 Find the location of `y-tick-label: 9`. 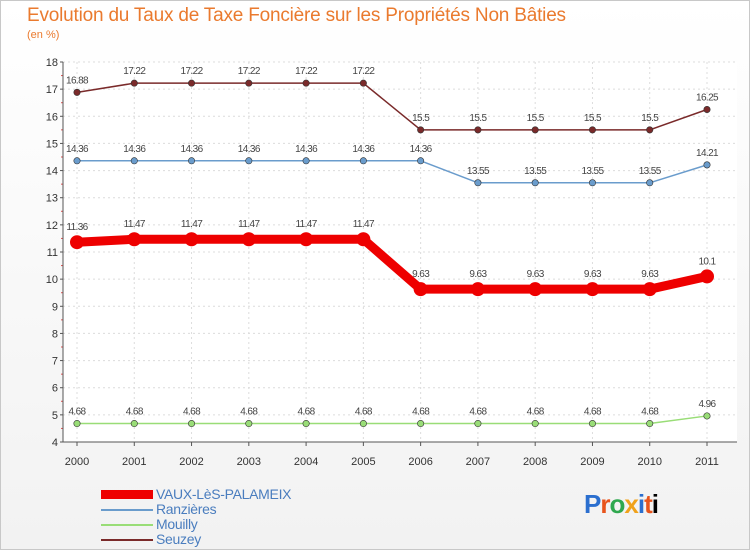

y-tick-label: 9 is located at coordinates (55, 307).